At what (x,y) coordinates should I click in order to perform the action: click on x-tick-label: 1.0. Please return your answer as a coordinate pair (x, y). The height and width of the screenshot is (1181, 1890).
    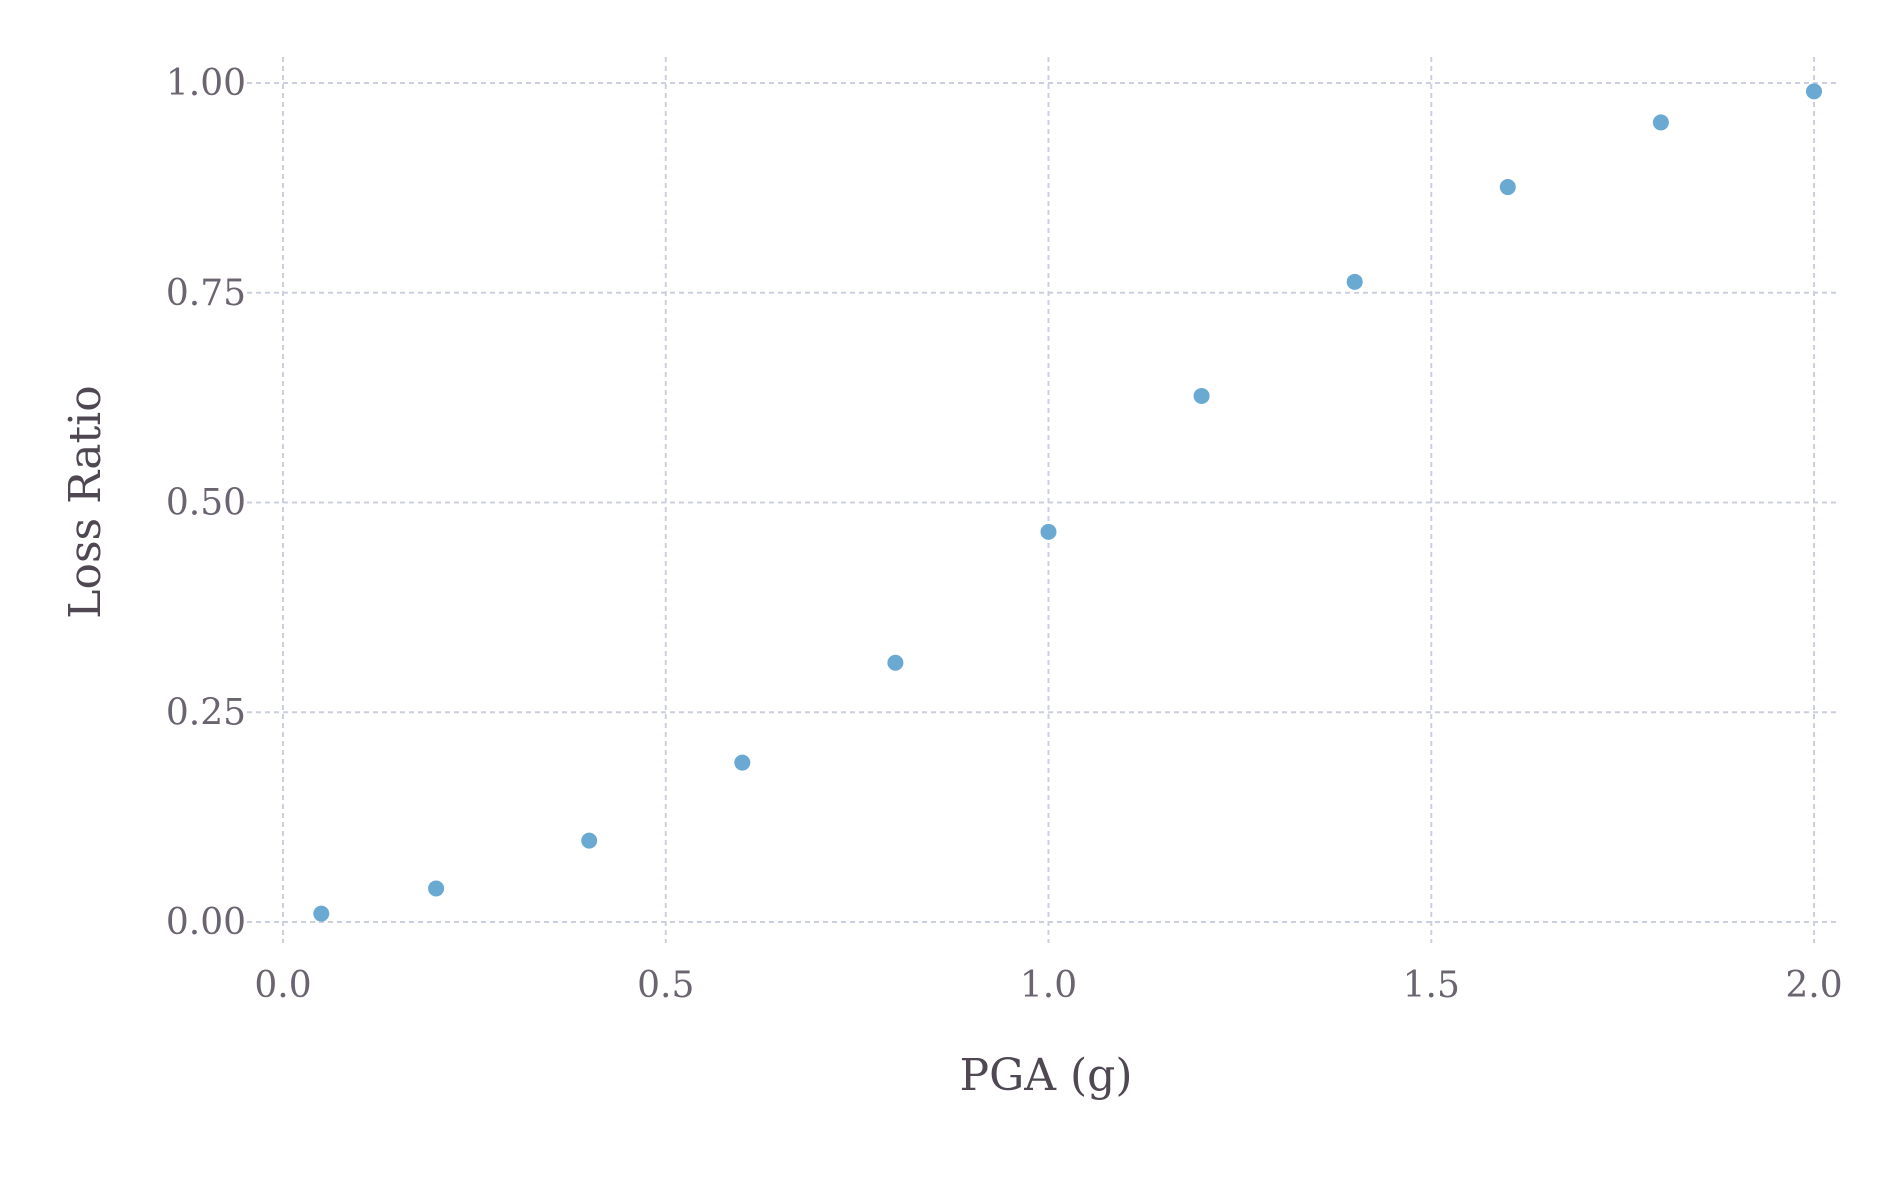
    Looking at the image, I should click on (1048, 985).